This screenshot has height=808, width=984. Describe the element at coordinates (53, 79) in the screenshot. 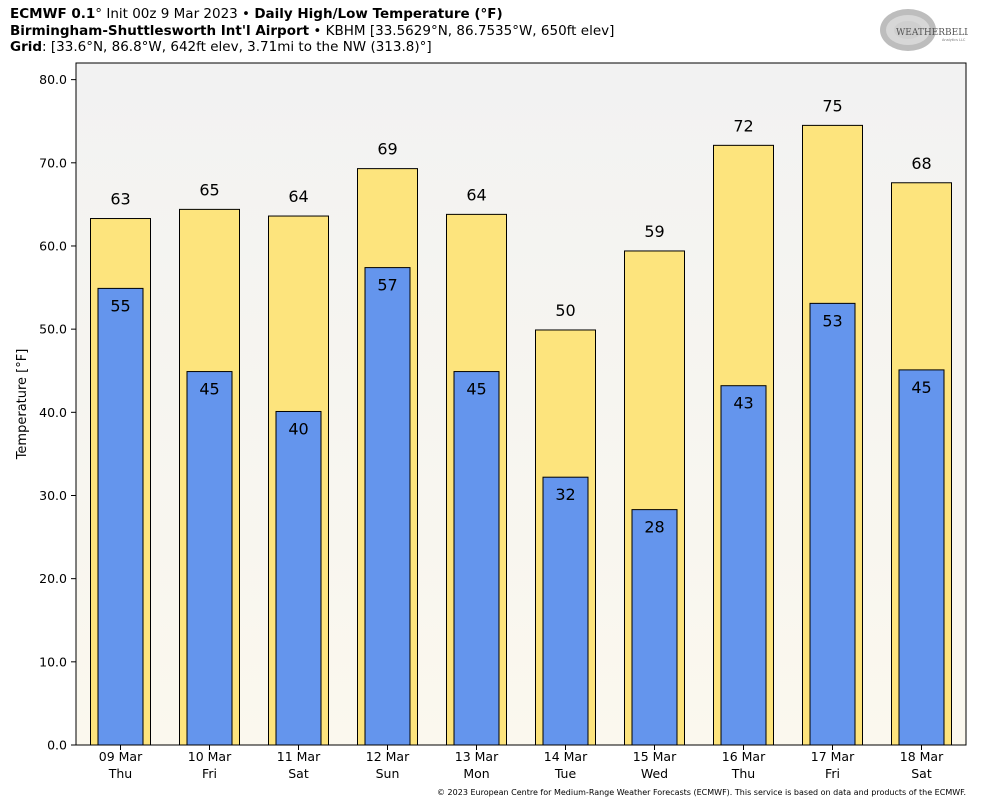

I see `y-tick-label: 80.0` at that location.